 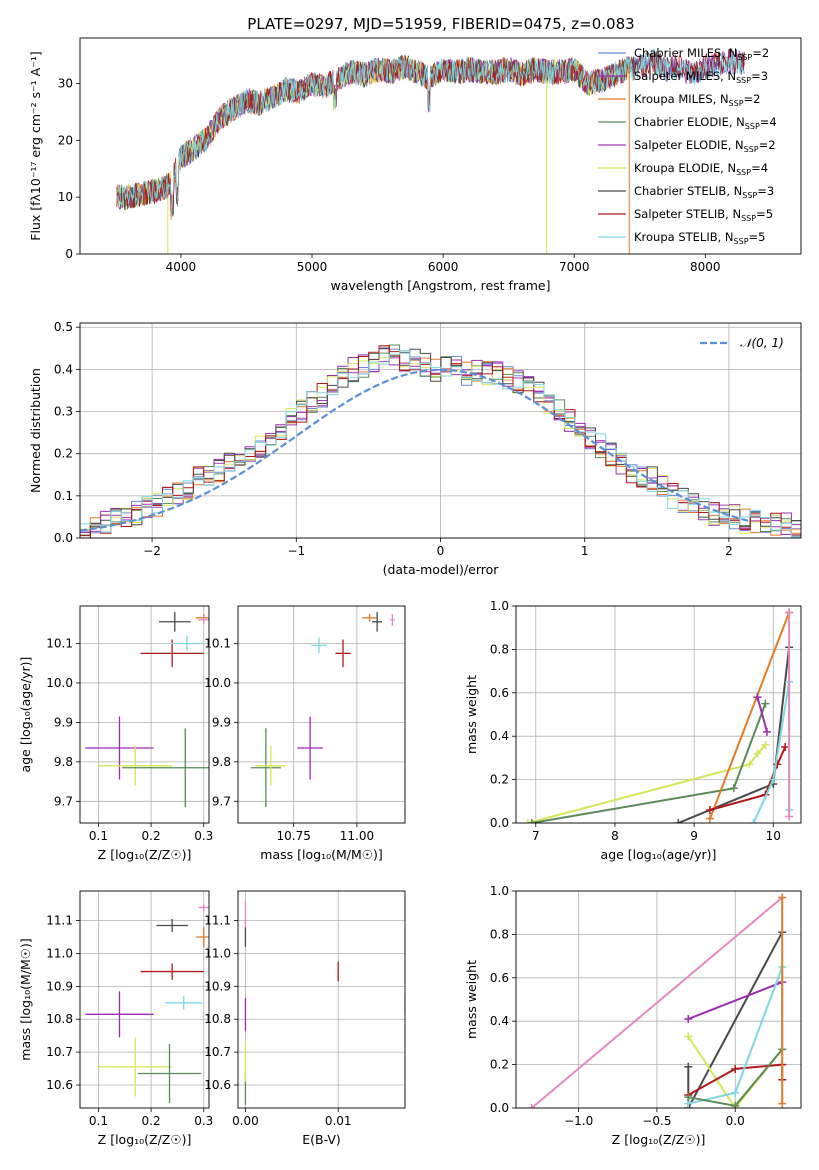 What do you see at coordinates (321, 854) in the screenshot?
I see `x-axis-label: mass [log₁₀(M/M☉)]` at bounding box center [321, 854].